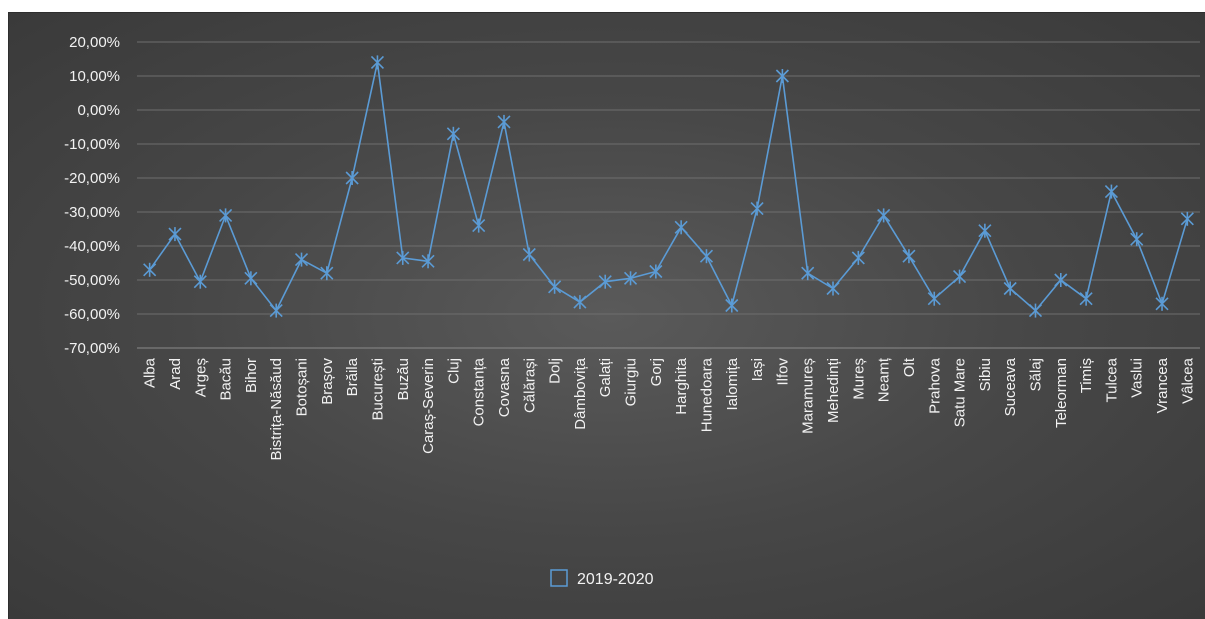 The height and width of the screenshot is (619, 1205). I want to click on x-category-label: Maramureș, so click(808, 396).